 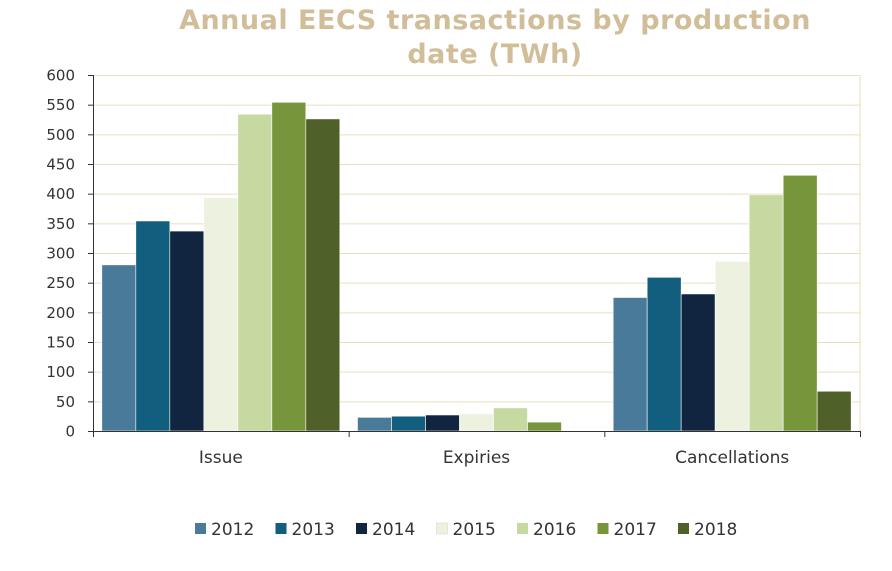 I want to click on bar-2014-expiries, so click(x=442, y=423).